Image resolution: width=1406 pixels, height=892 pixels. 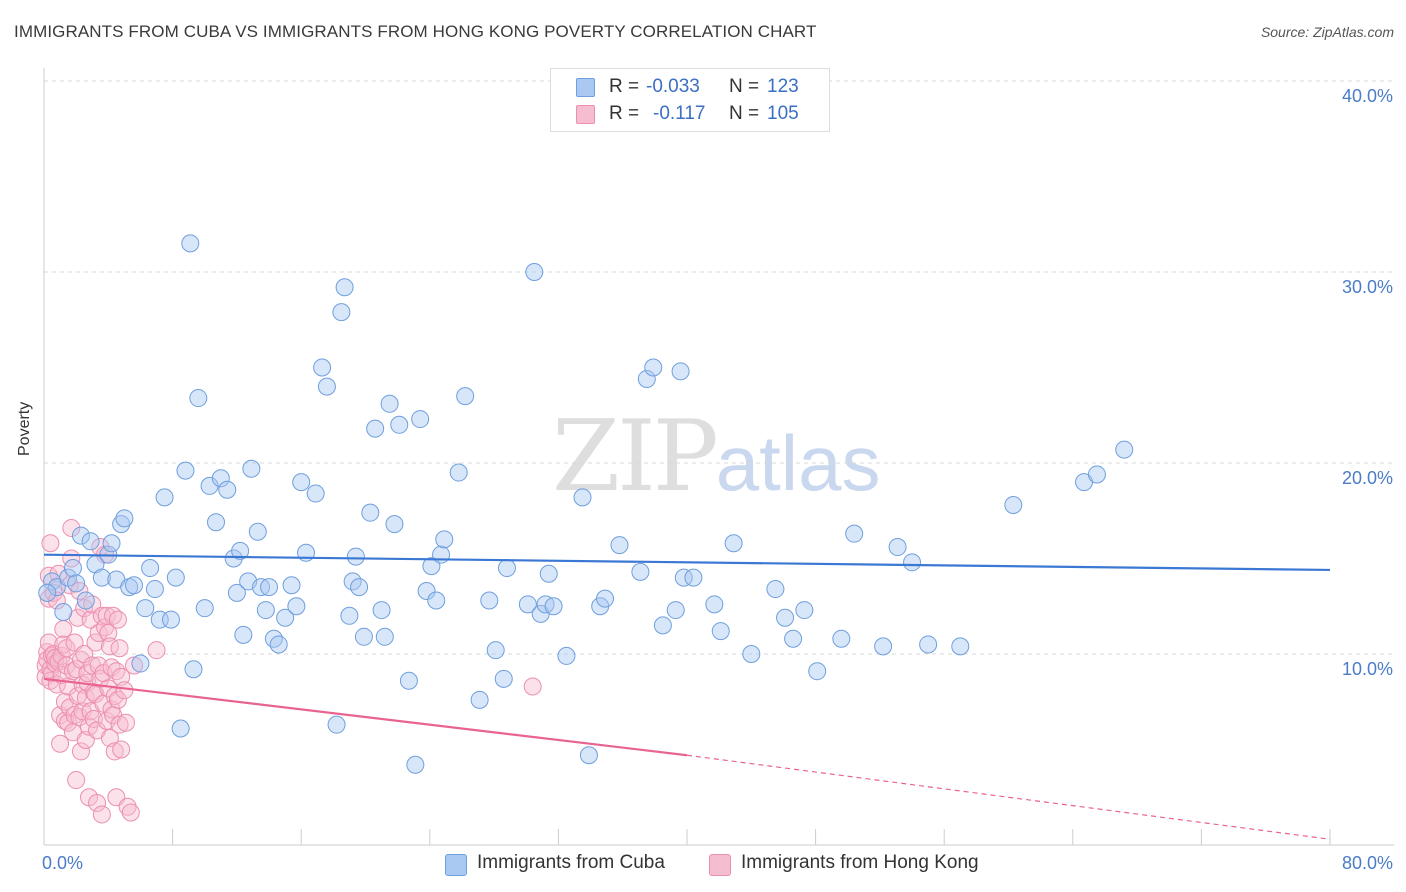 I want to click on legend-row-cuba: R = -0.033 N = 123, so click(x=690, y=87).